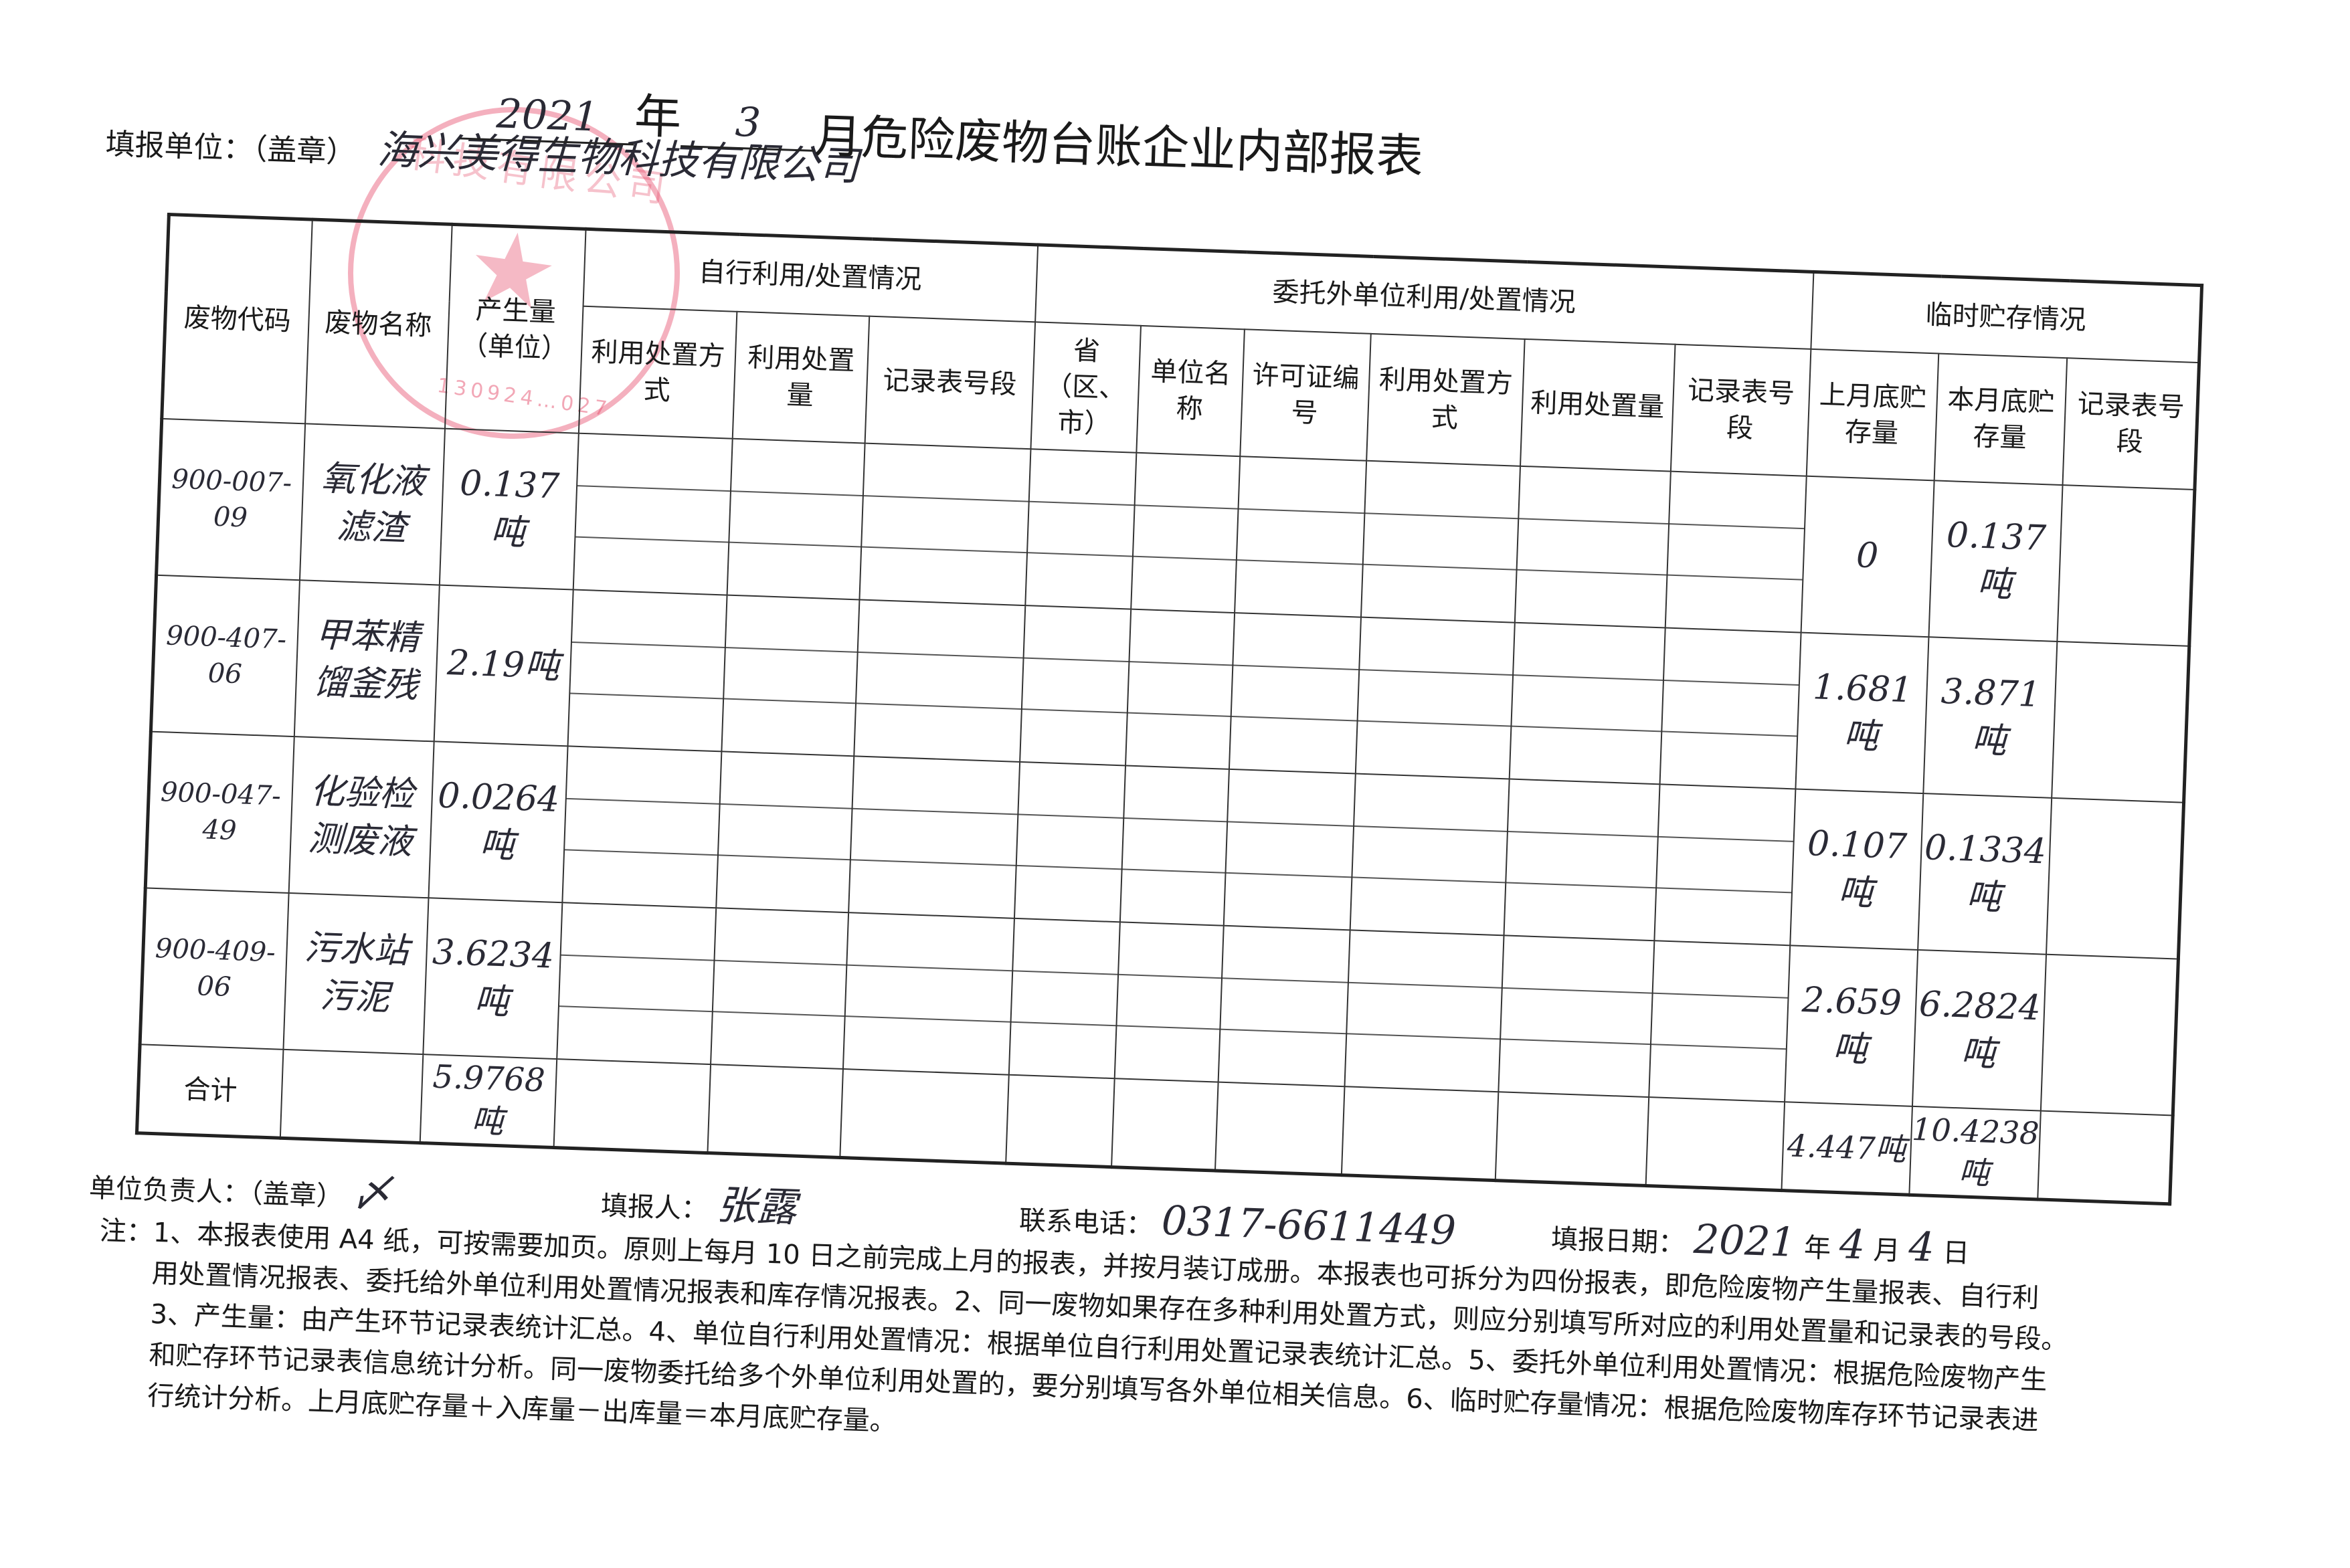  I want to click on subheader-self-2: 记录表号段, so click(950, 382).